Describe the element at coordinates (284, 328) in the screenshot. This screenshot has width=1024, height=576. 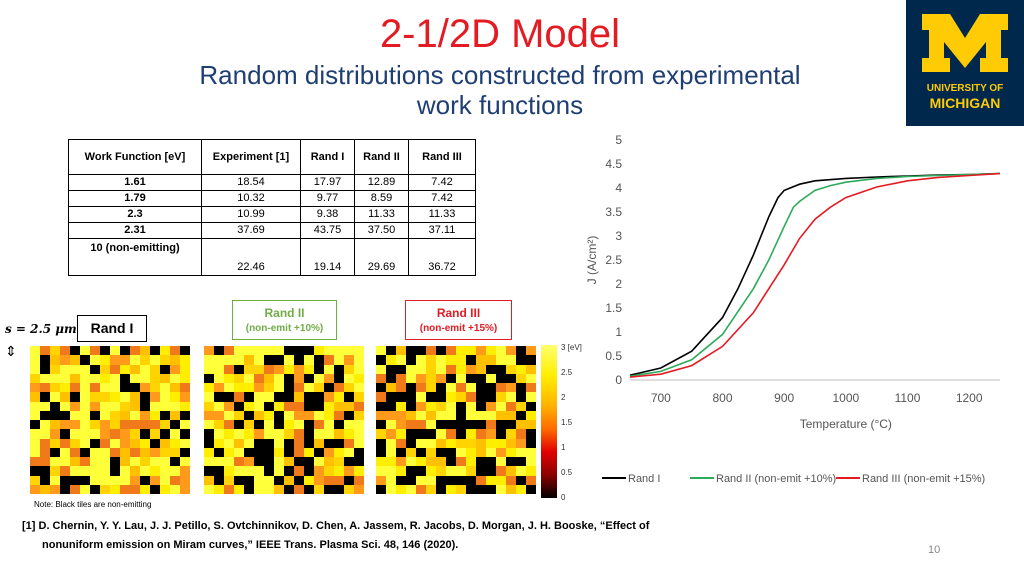
I see `rand2-subtitle: (non-emit +10%)` at that location.